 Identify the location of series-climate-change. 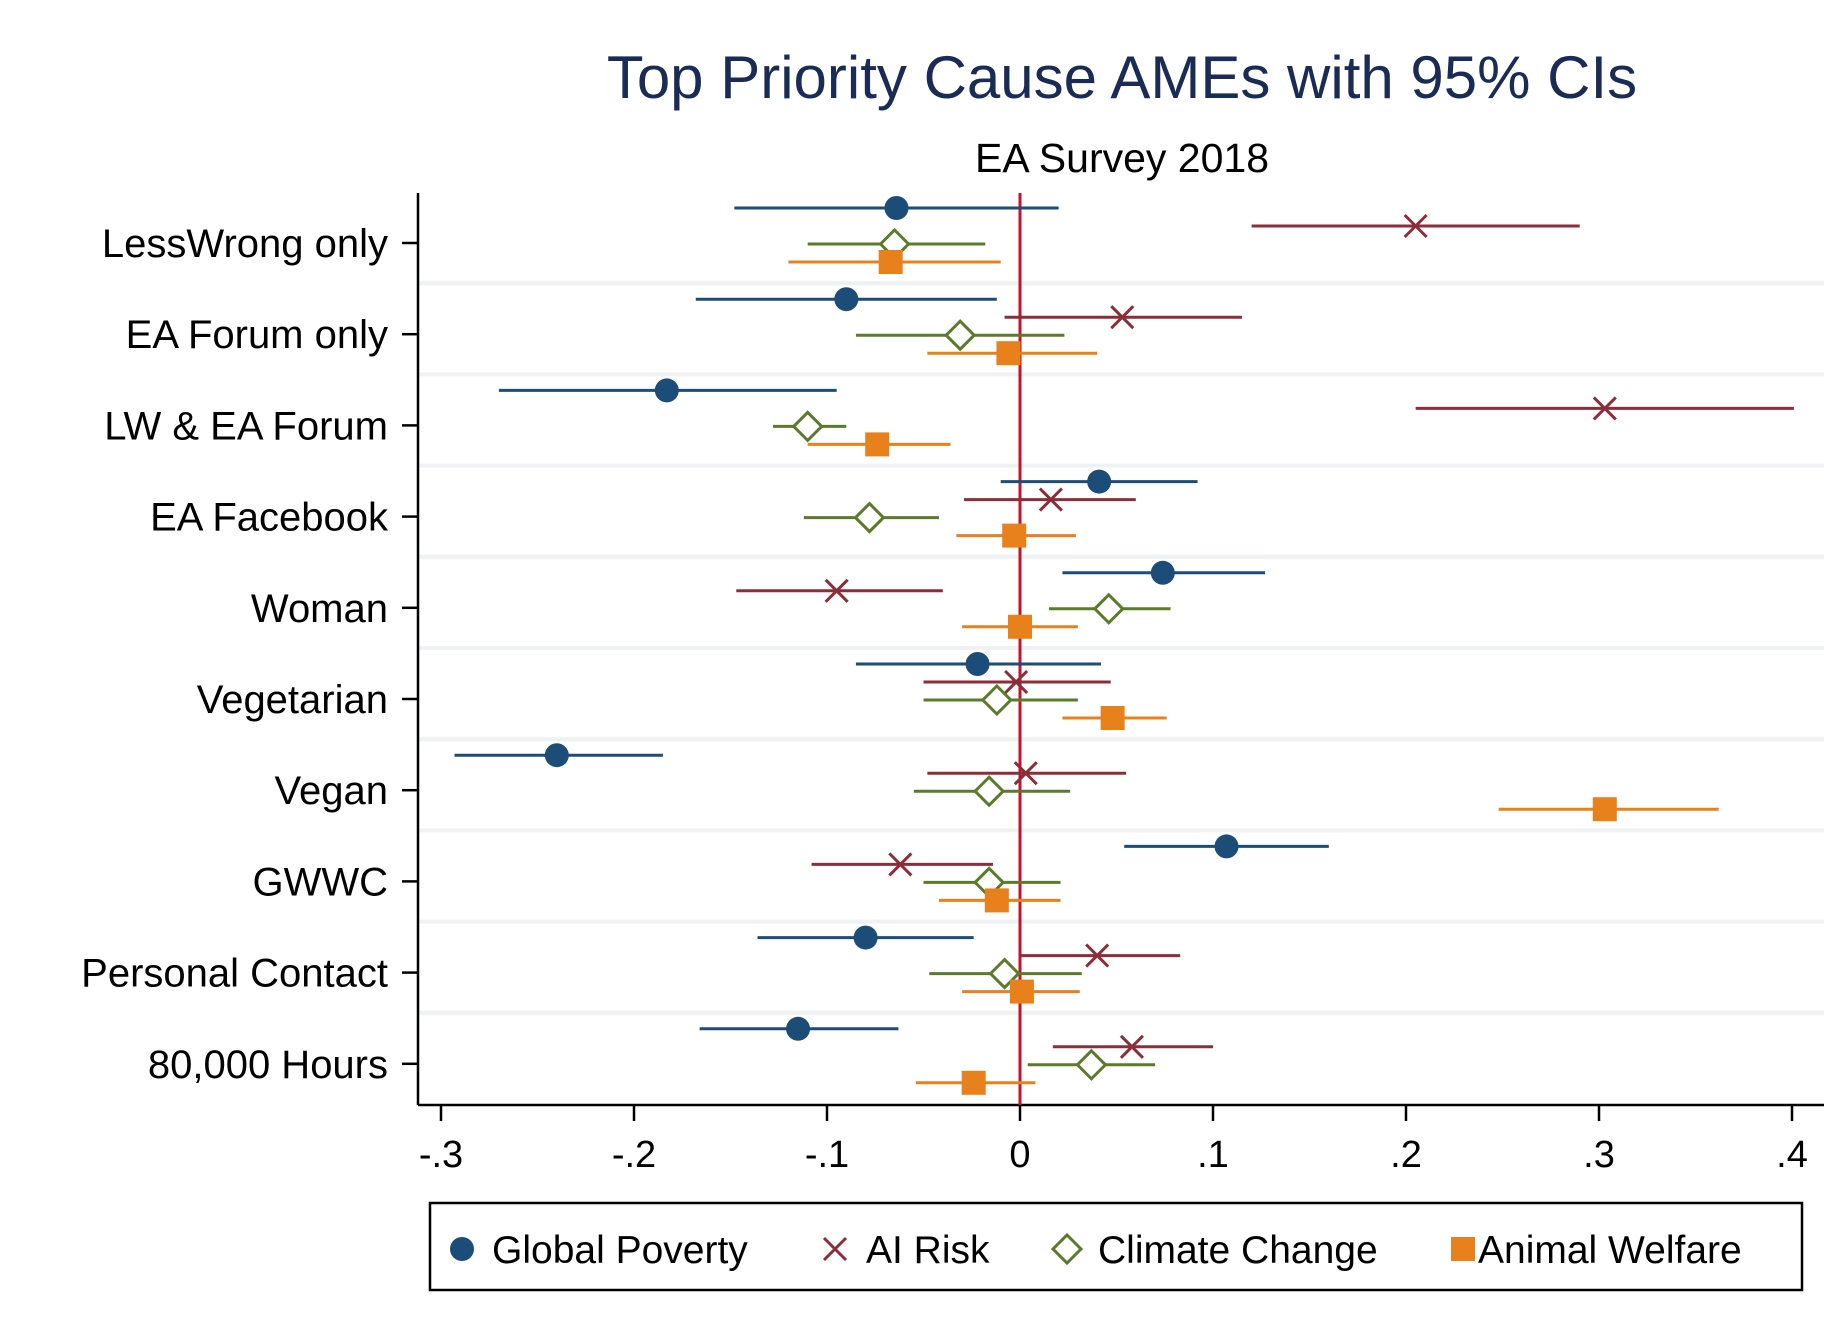
(971, 654).